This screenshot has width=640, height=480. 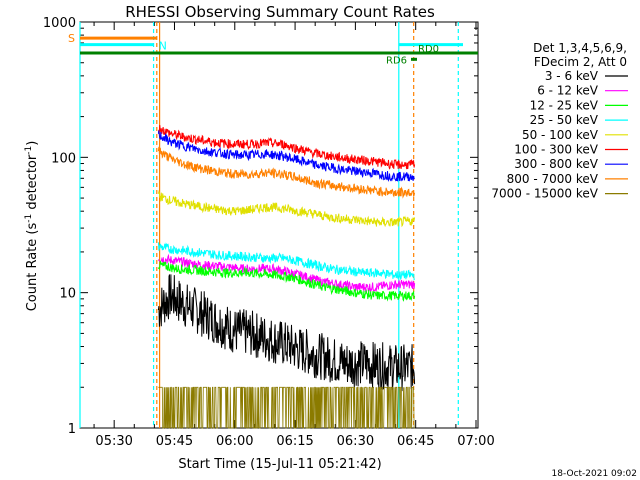 What do you see at coordinates (568, 91) in the screenshot?
I see `legend-label: 6 - 12 keV` at bounding box center [568, 91].